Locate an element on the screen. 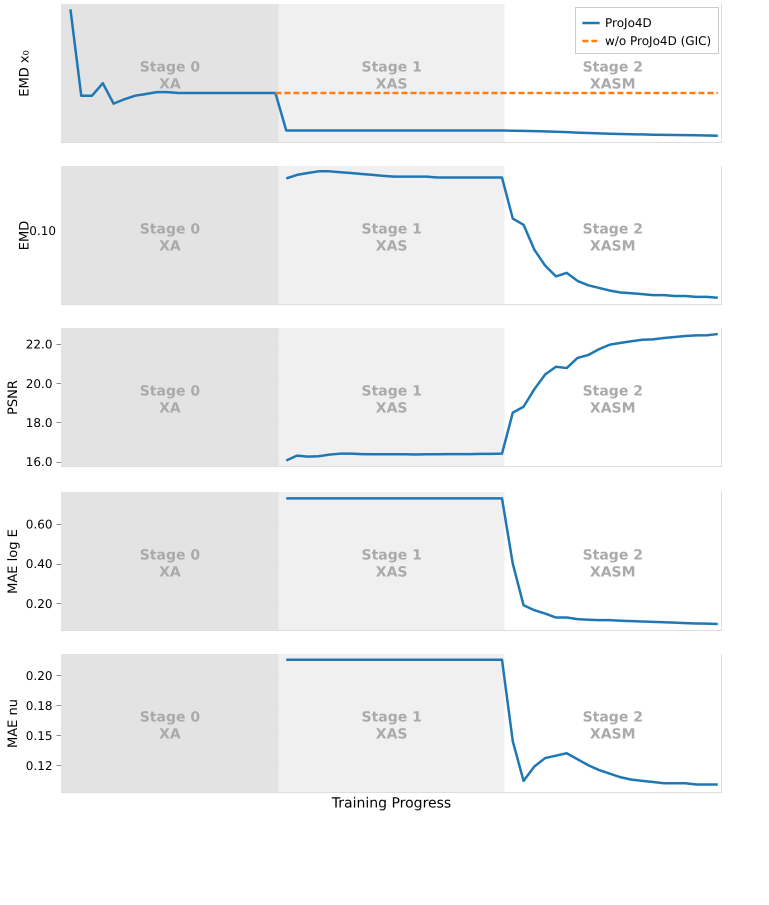  y-tick-label: 0.12 is located at coordinates (39, 765).